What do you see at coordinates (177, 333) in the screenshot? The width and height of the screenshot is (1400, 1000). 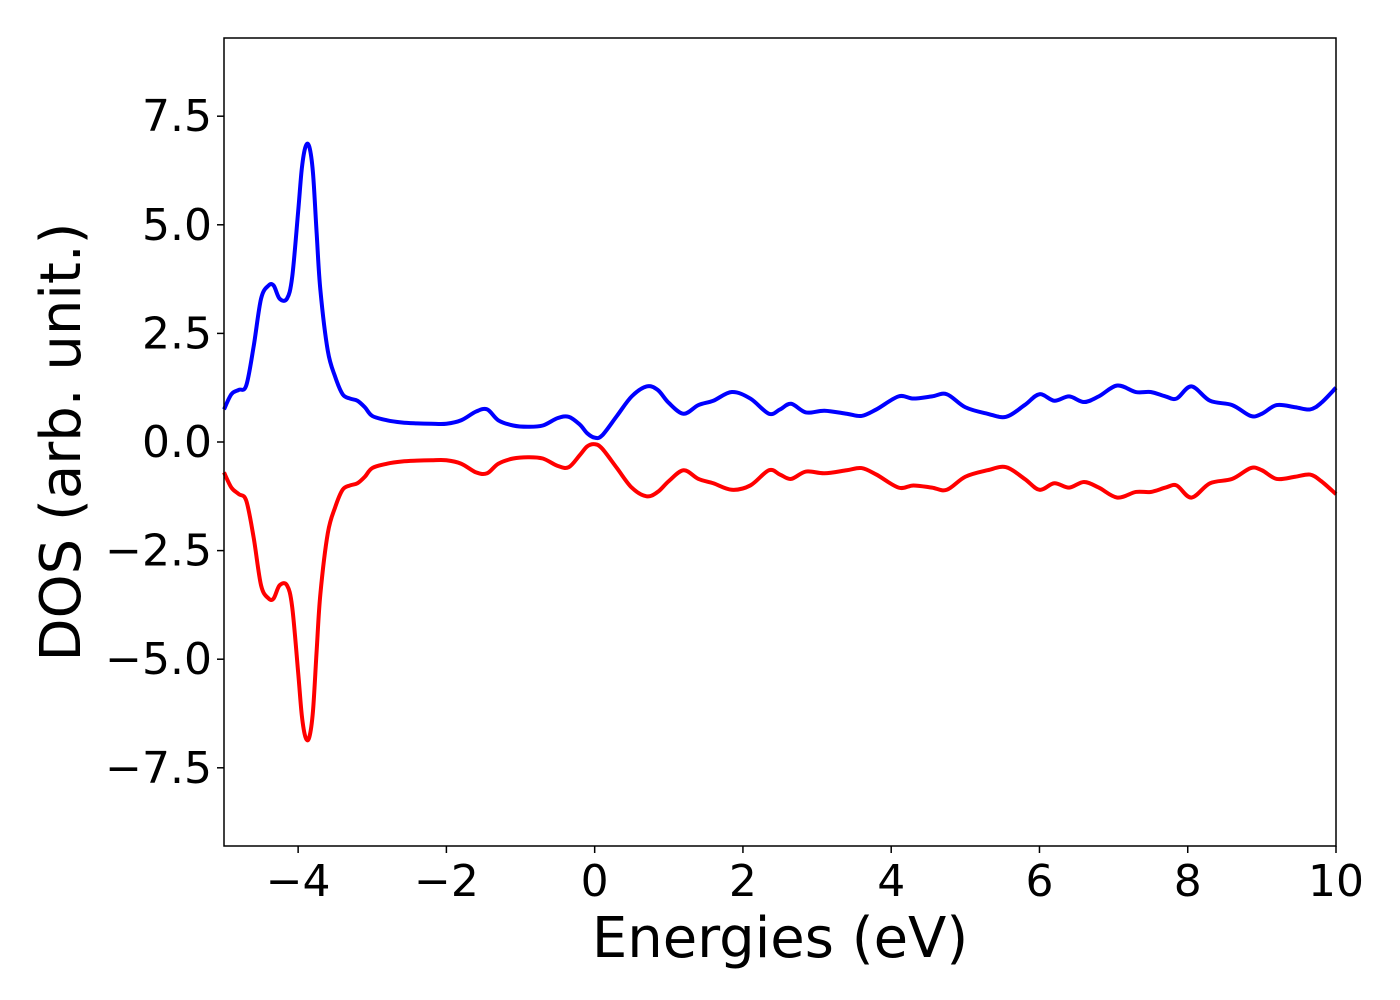 I see `y-tick-label: 2.5` at bounding box center [177, 333].